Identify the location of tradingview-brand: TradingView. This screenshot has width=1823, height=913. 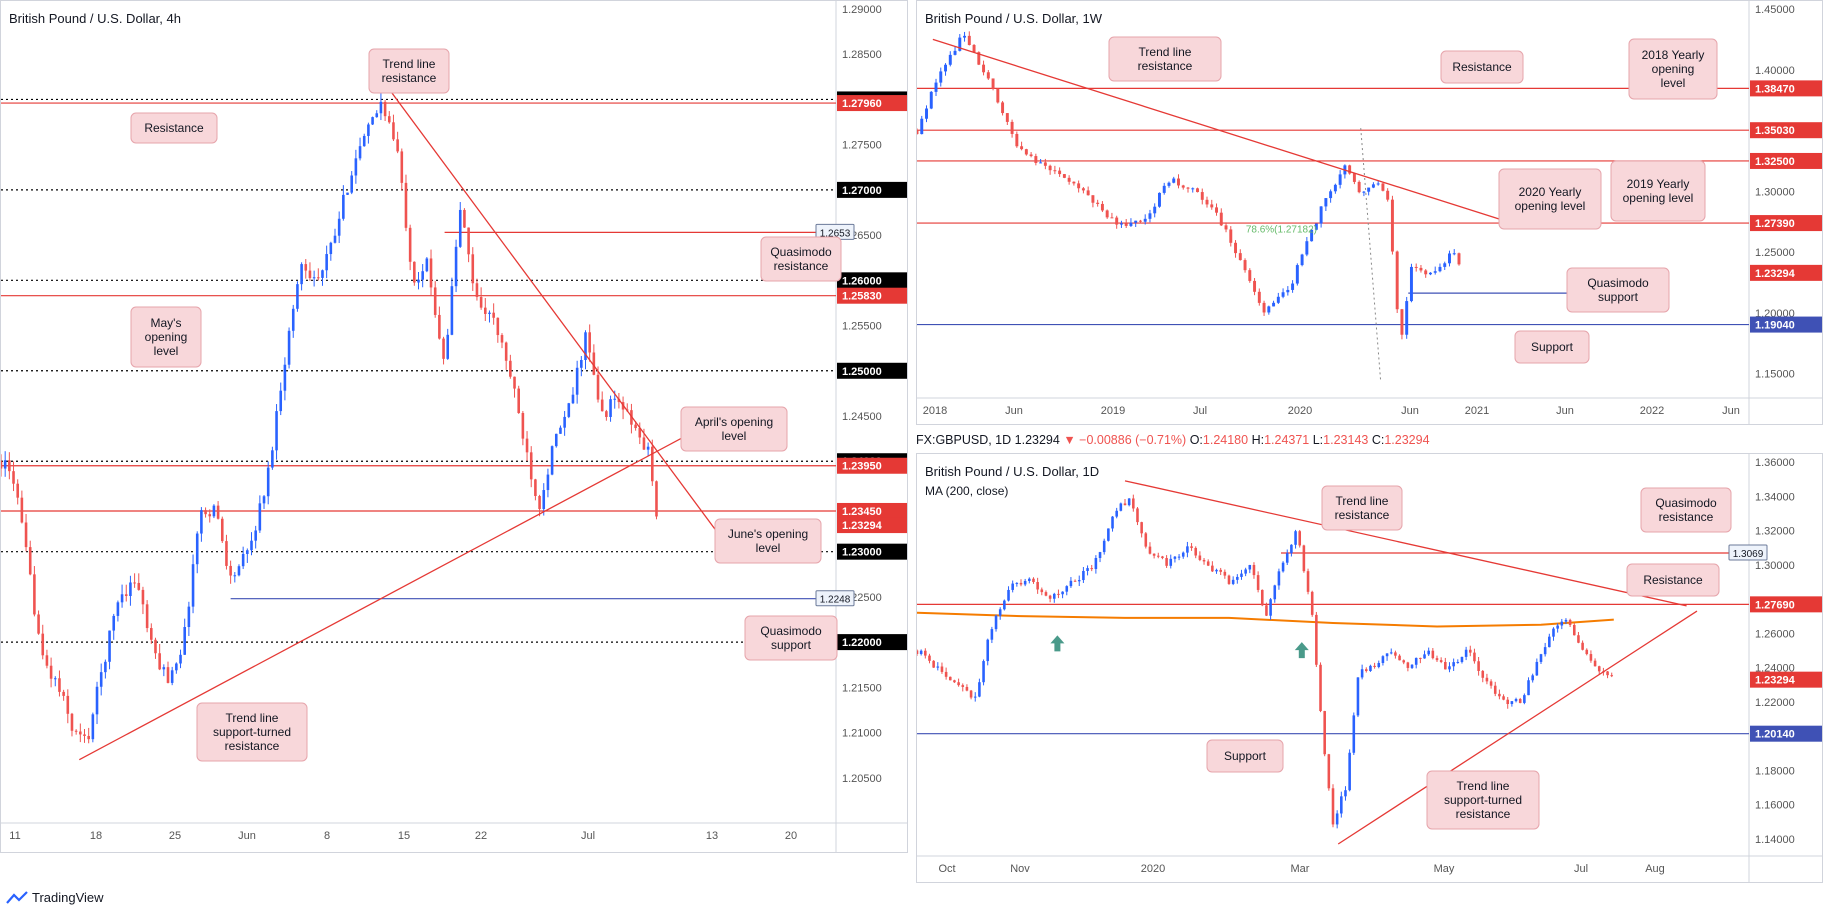
(55, 897).